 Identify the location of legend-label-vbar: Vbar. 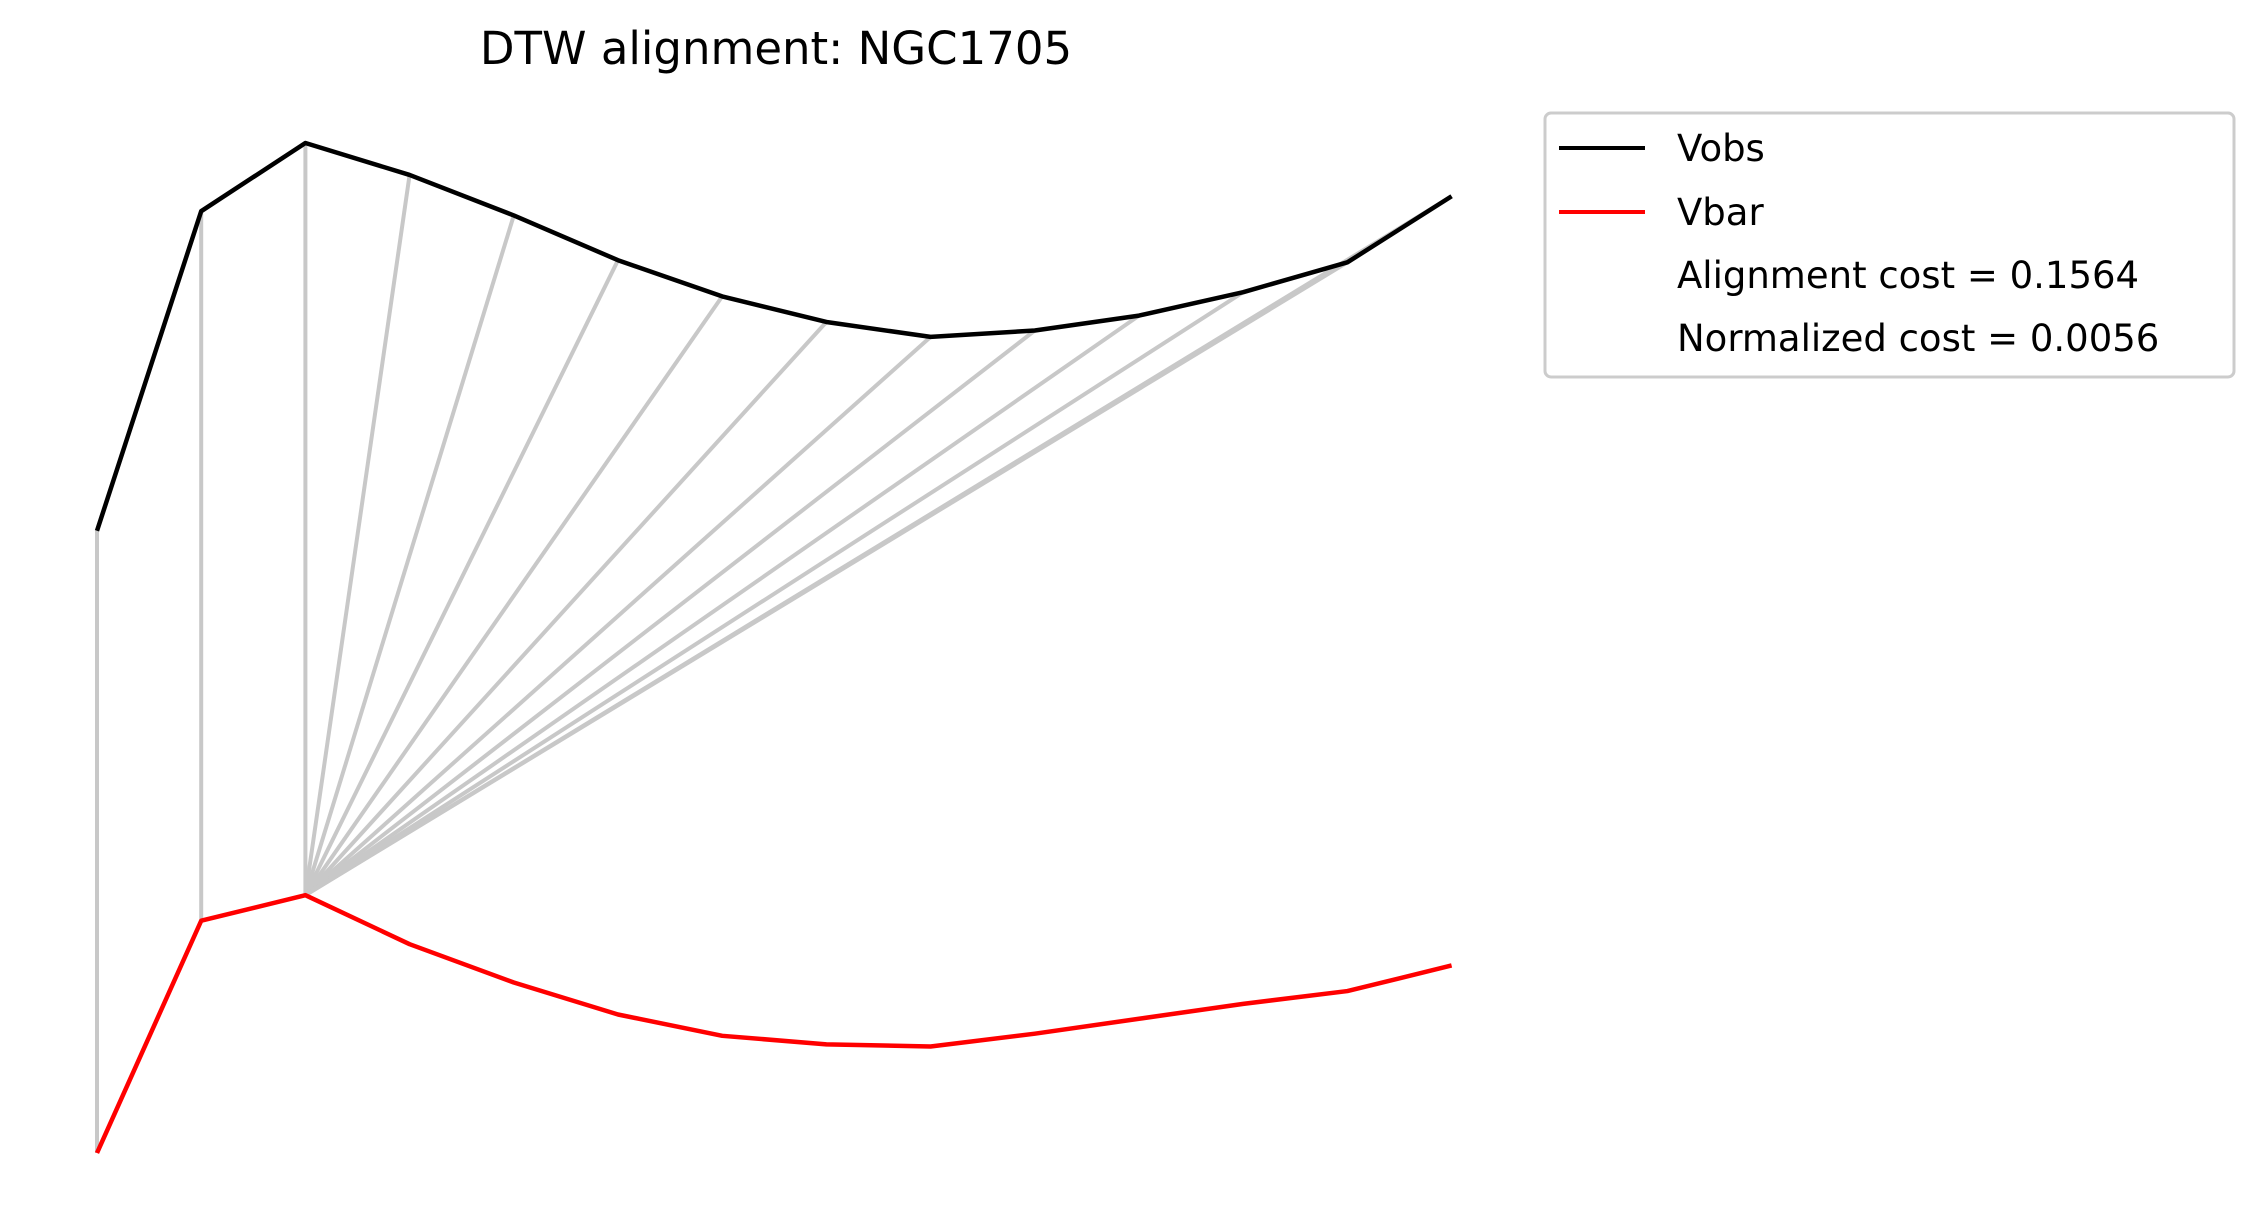
(1720, 212).